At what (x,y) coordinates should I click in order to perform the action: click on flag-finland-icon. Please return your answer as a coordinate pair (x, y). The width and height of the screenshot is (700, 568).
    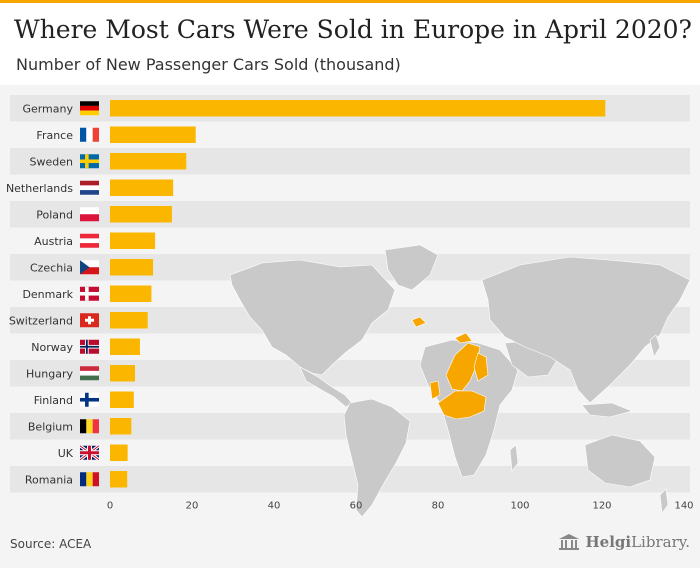
    Looking at the image, I should click on (89, 399).